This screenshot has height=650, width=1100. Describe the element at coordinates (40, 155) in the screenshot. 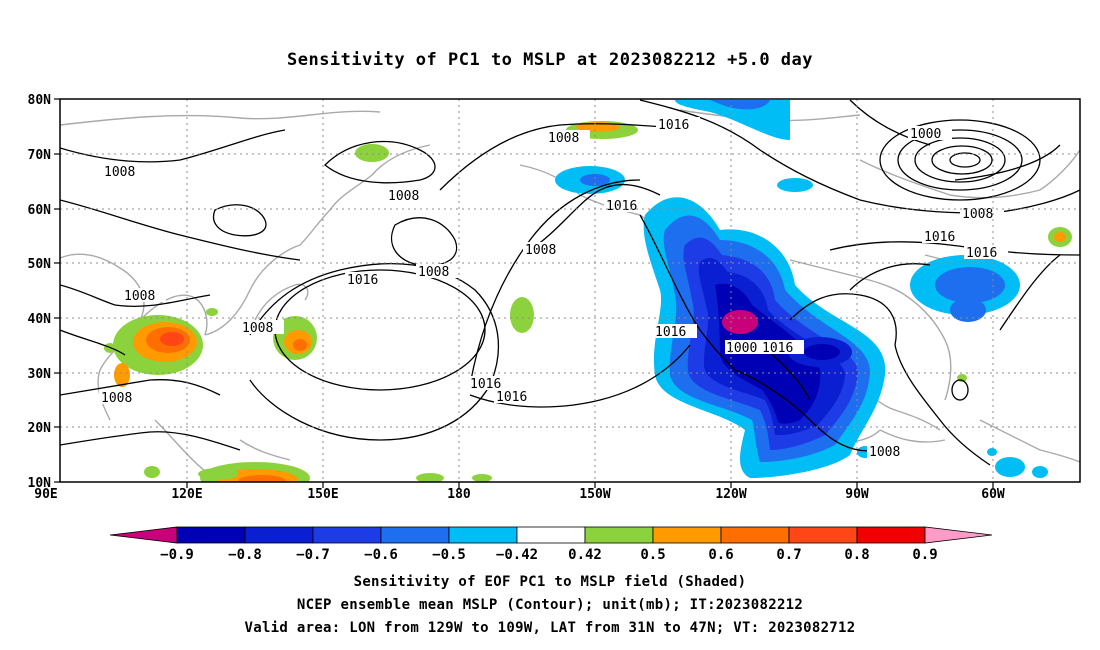

I see `lat-label-70n: 70N` at that location.